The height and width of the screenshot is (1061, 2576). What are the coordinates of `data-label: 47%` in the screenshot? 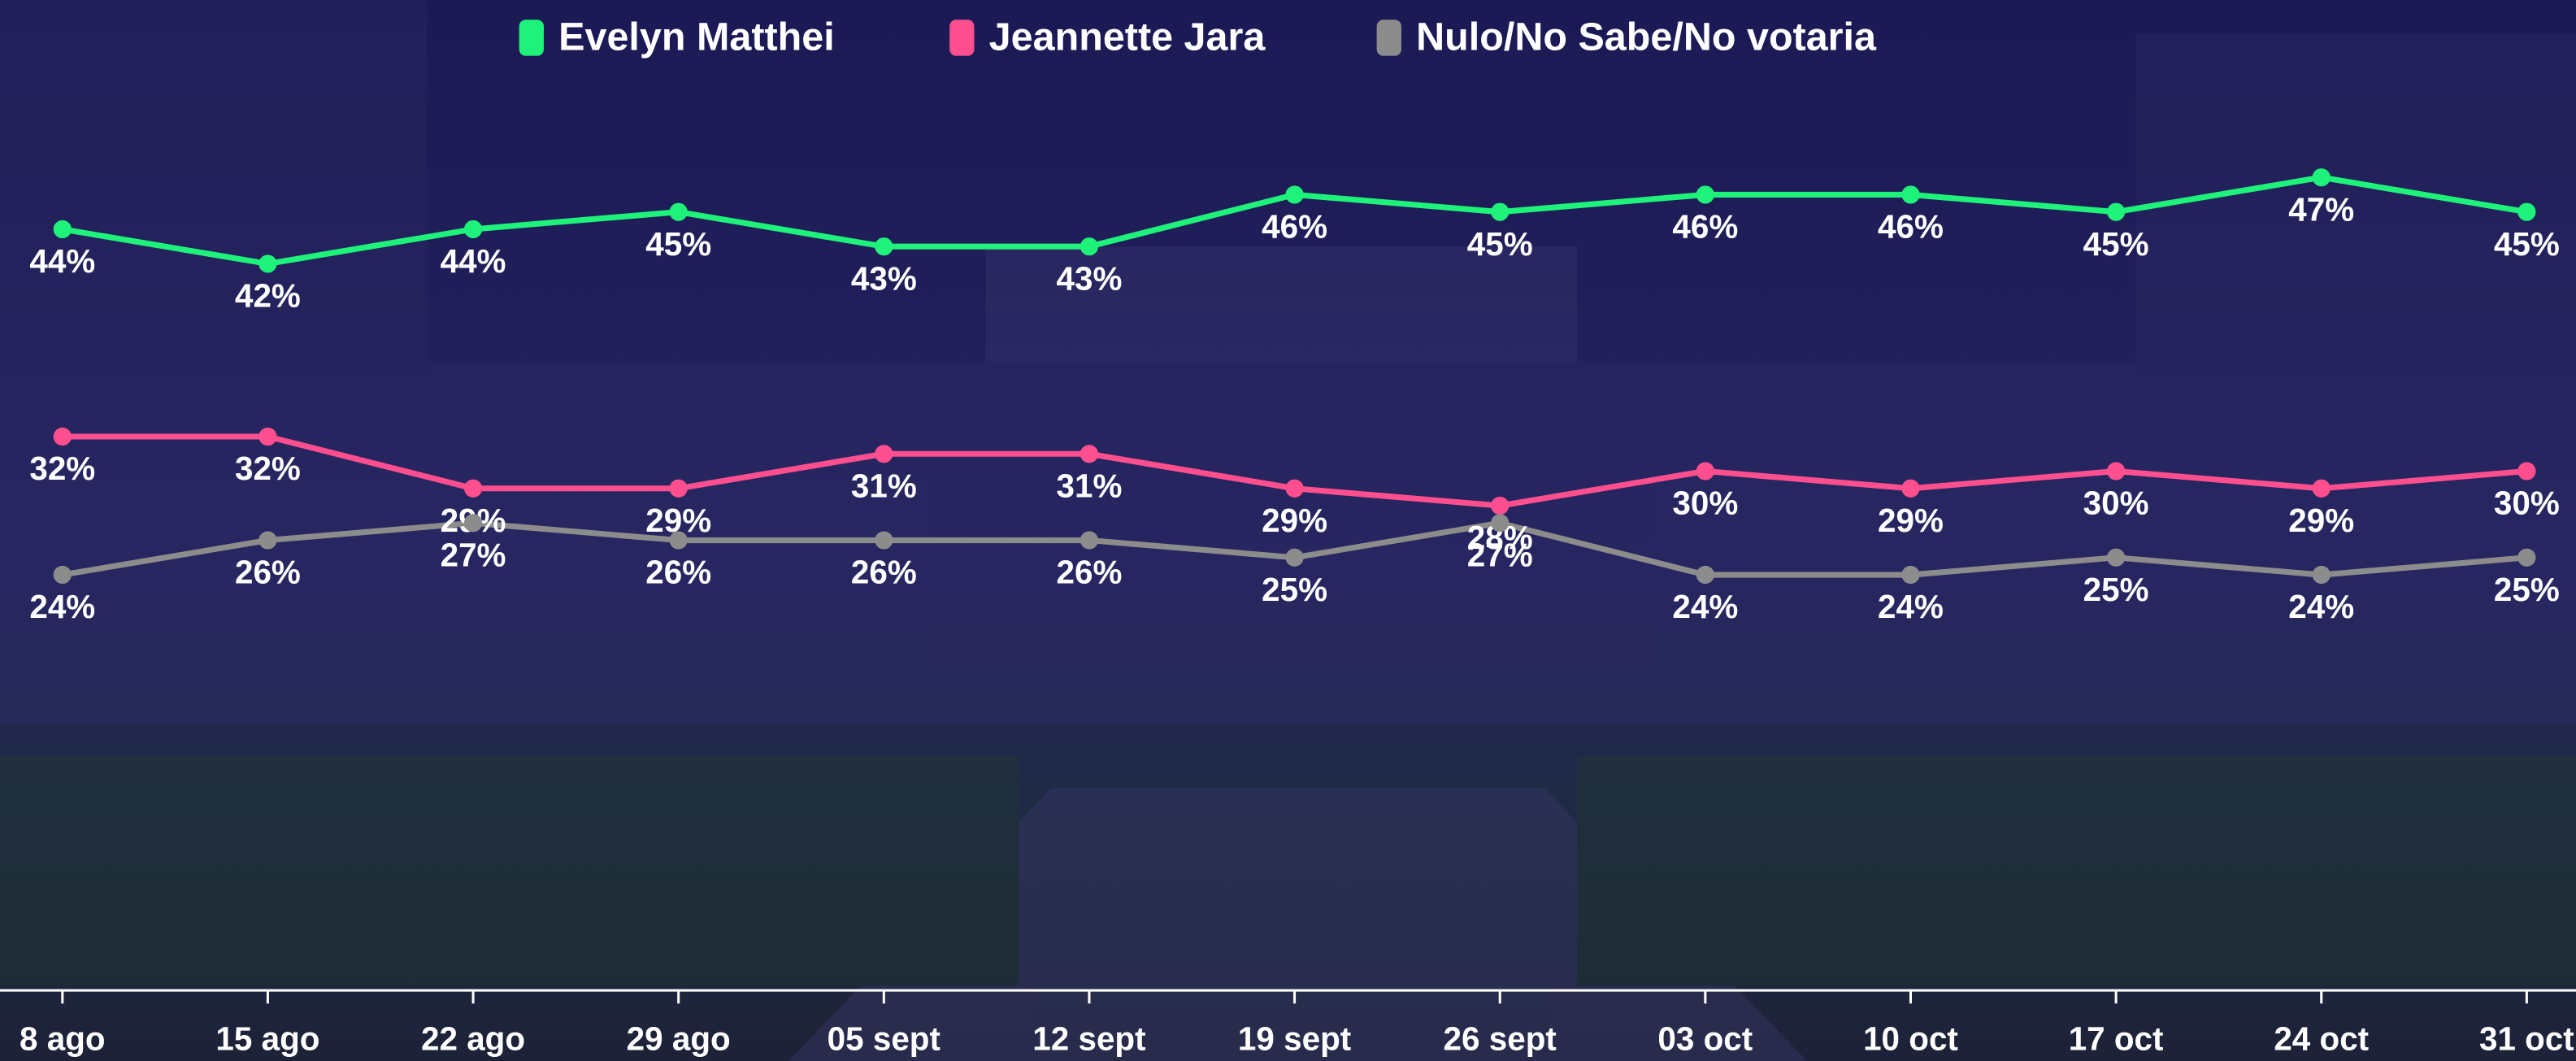 It's located at (2321, 209).